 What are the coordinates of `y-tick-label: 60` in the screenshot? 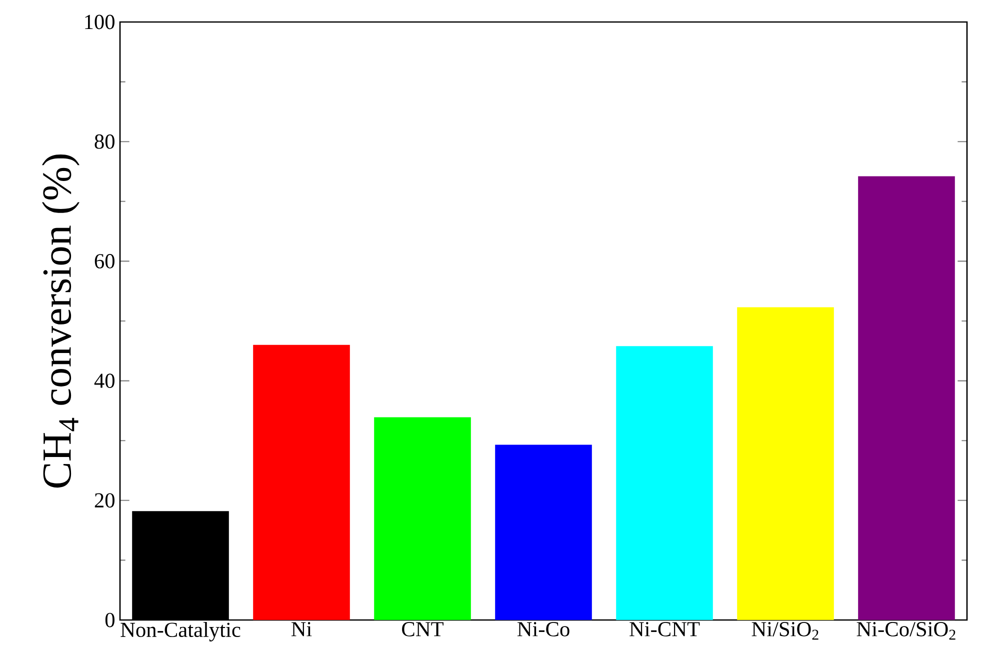 It's located at (104, 261).